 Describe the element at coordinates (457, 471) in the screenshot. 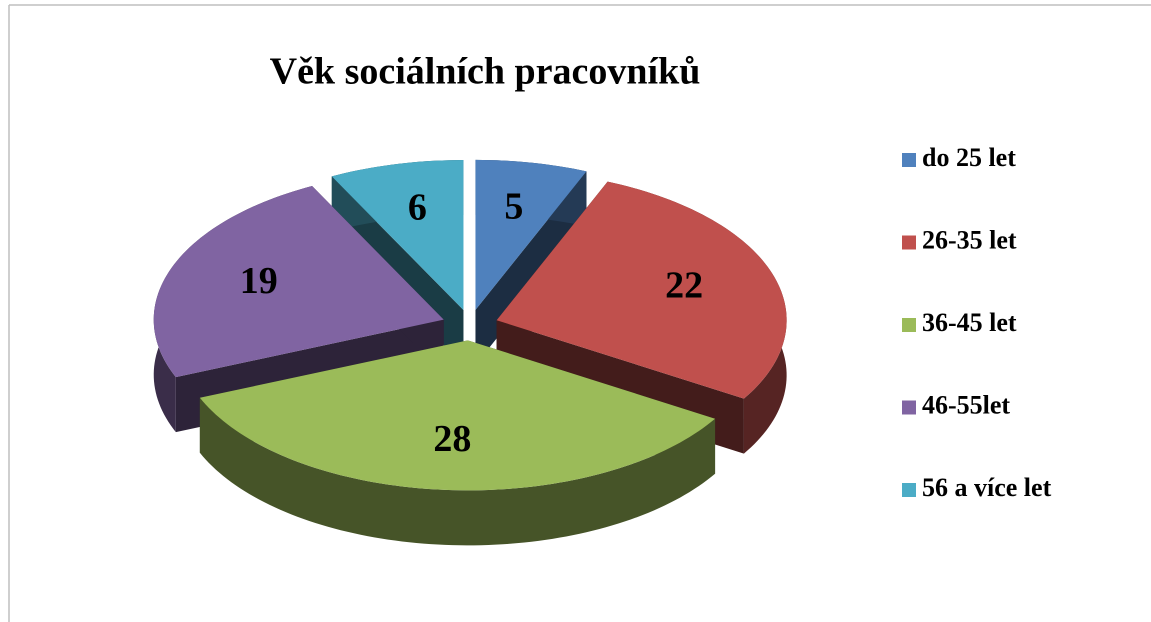

I see `slice-wall` at that location.